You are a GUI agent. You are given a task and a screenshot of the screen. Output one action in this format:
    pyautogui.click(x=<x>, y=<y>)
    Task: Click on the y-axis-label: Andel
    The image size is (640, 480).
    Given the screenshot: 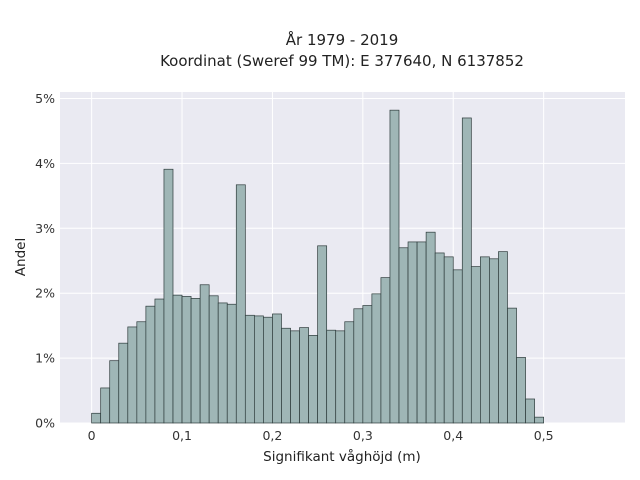 What is the action you would take?
    pyautogui.click(x=21, y=257)
    